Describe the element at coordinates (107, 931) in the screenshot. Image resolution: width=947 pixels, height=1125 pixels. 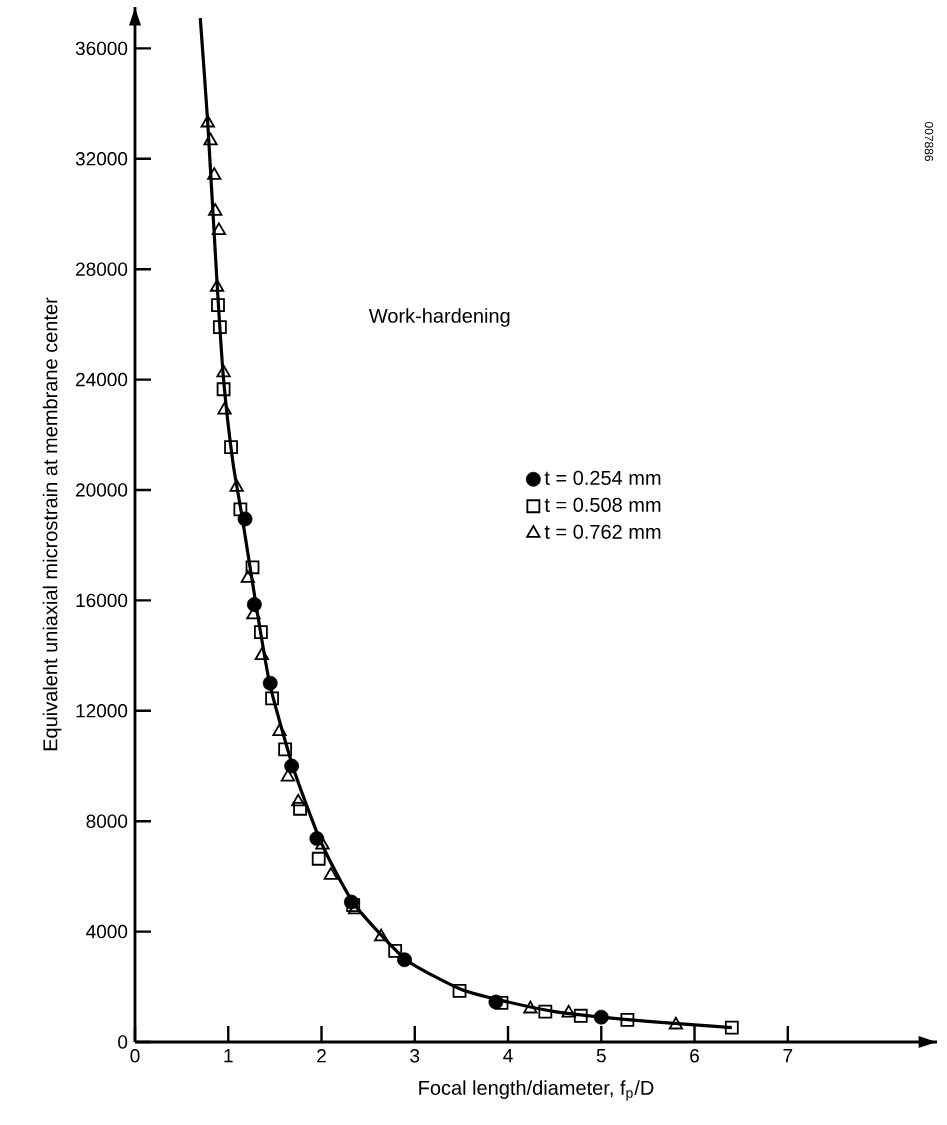
I see `y-tick-label: 4000` at that location.